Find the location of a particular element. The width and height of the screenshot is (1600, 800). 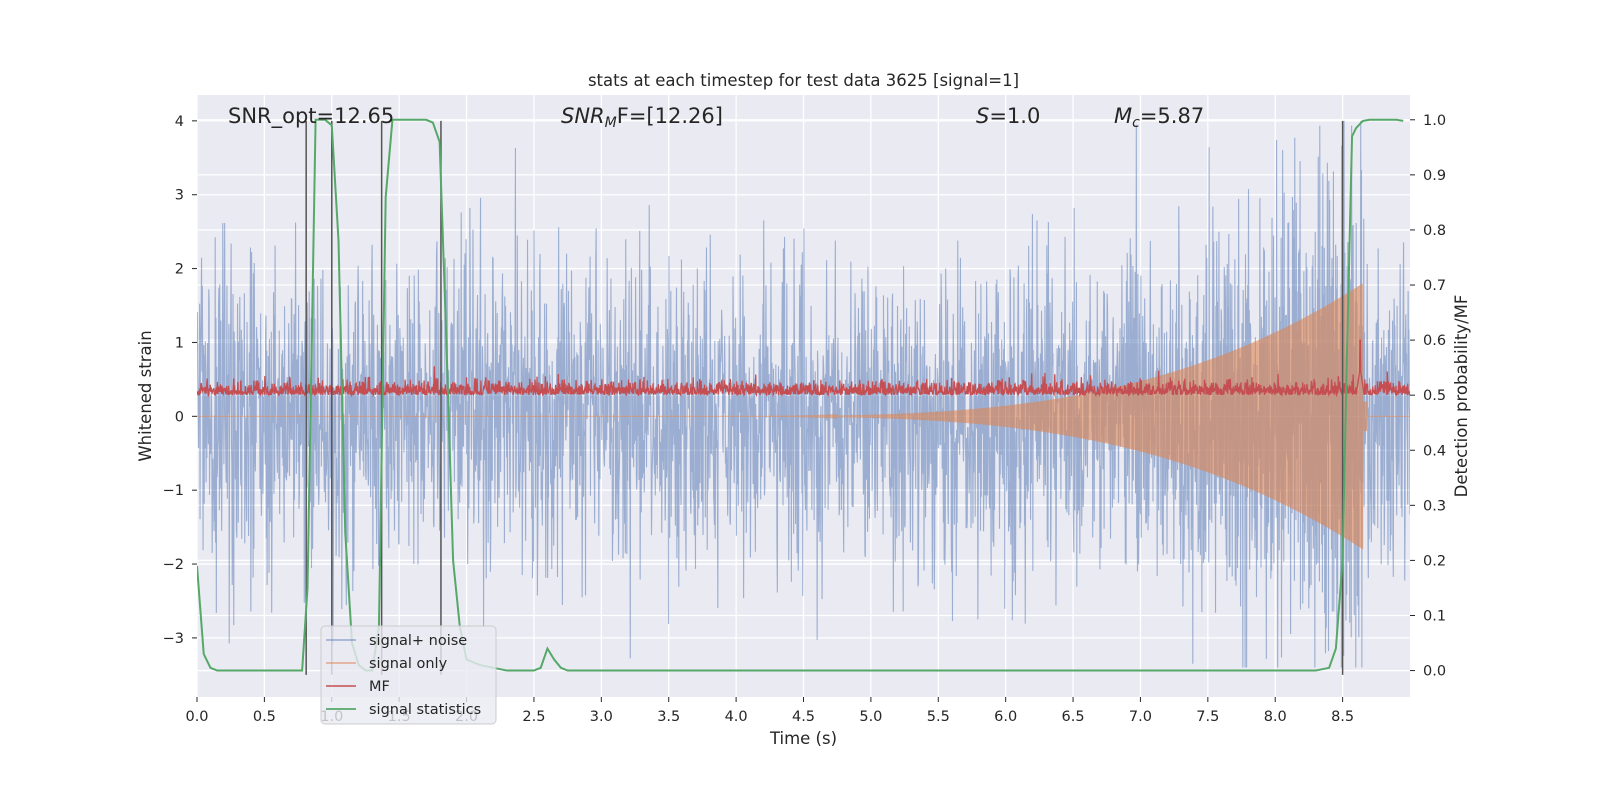

y-left-tick-label: −3 is located at coordinates (173, 639).